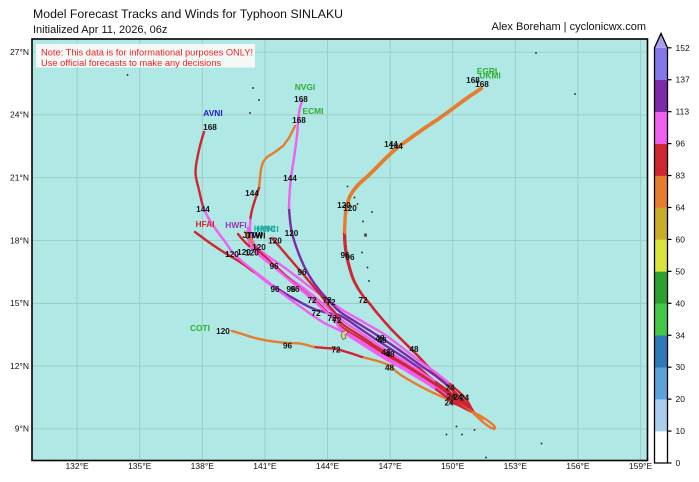 Image resolution: width=699 pixels, height=482 pixels. What do you see at coordinates (19, 303) in the screenshot?
I see `svg-text: 15°N` at bounding box center [19, 303].